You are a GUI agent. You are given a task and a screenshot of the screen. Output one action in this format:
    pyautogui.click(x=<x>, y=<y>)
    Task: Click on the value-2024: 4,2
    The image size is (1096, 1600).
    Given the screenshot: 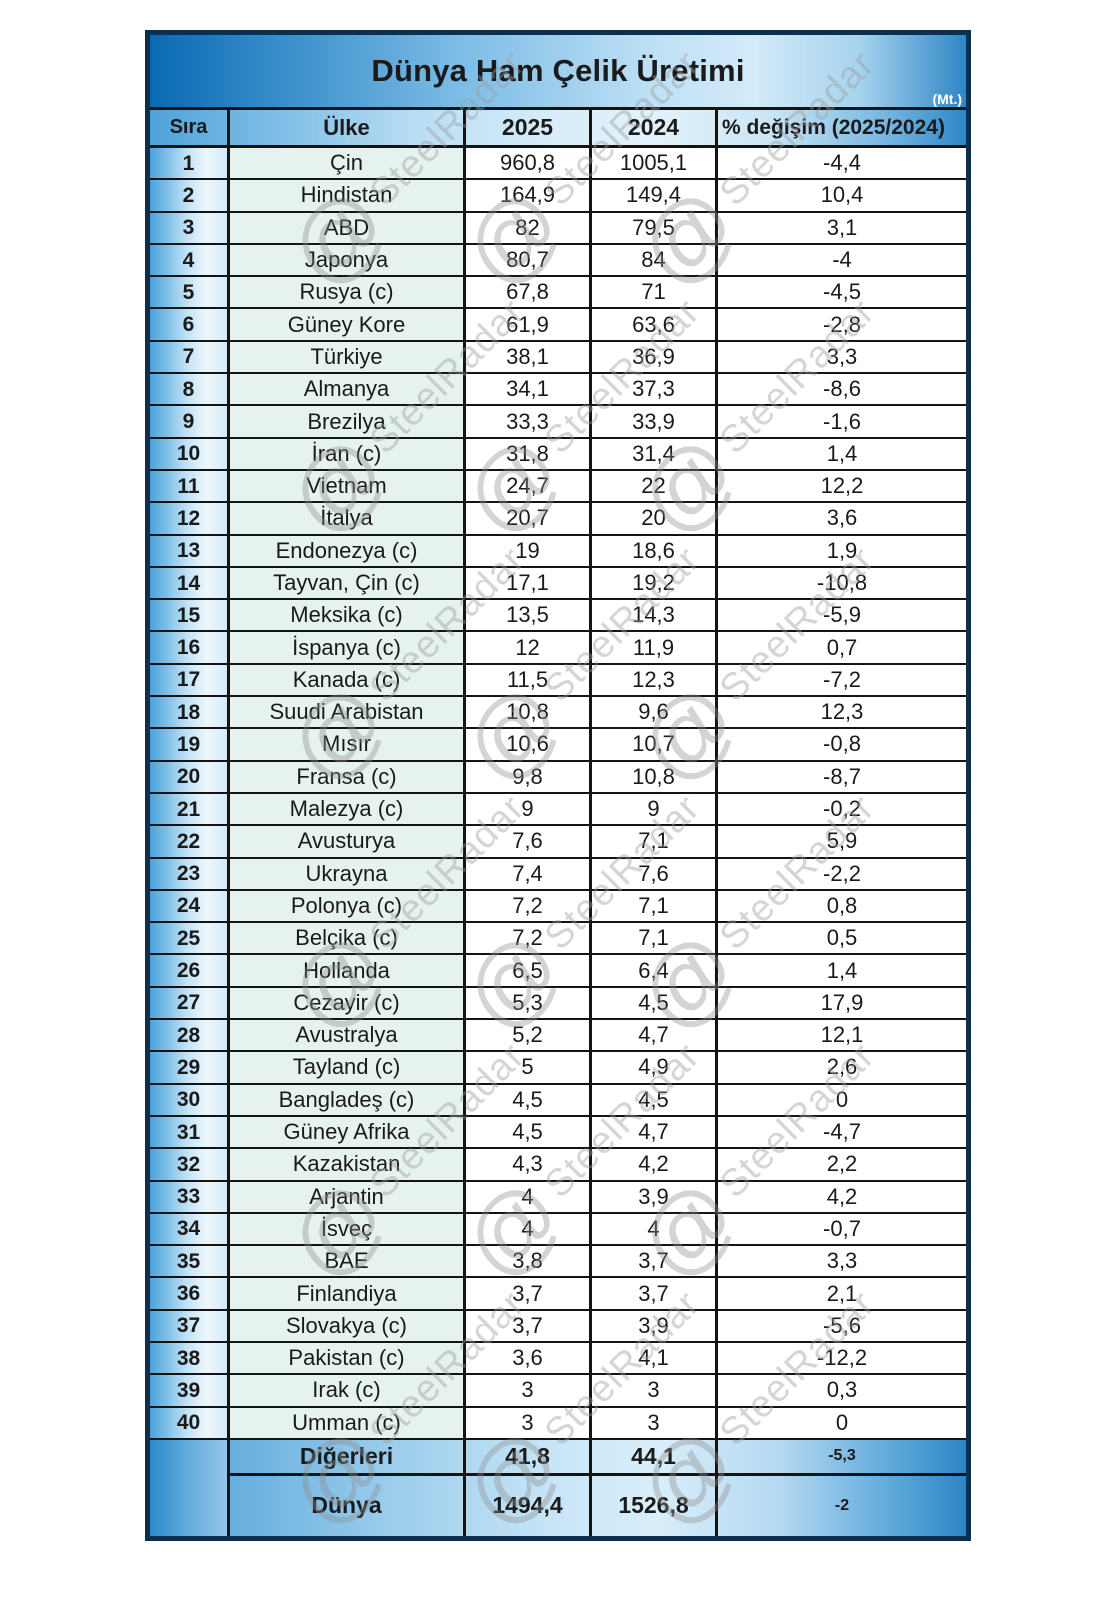 What is the action you would take?
    pyautogui.click(x=655, y=1164)
    